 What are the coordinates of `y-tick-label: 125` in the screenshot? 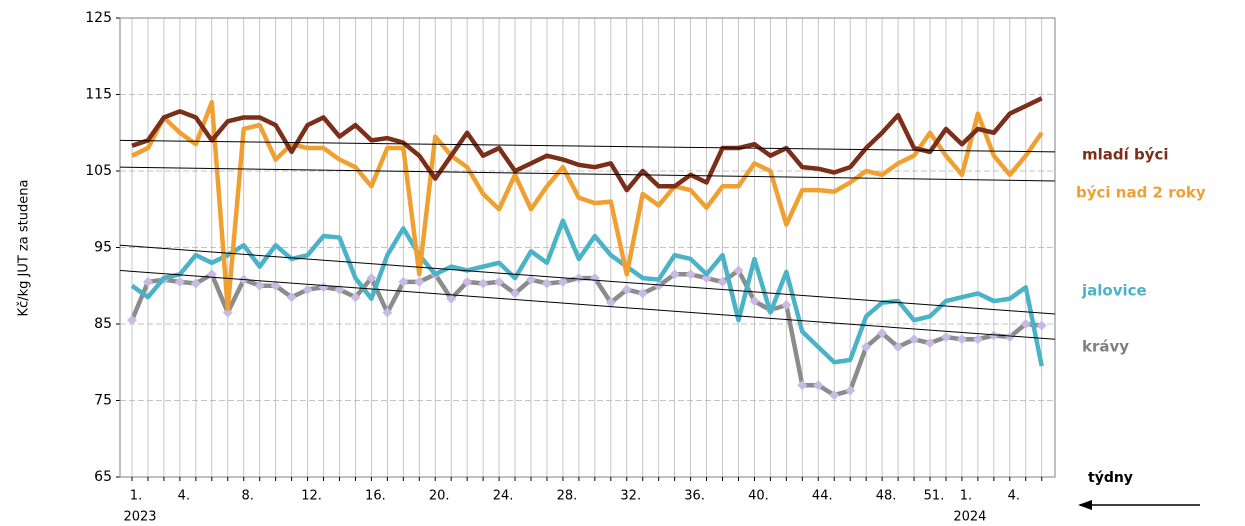 It's located at (98, 18).